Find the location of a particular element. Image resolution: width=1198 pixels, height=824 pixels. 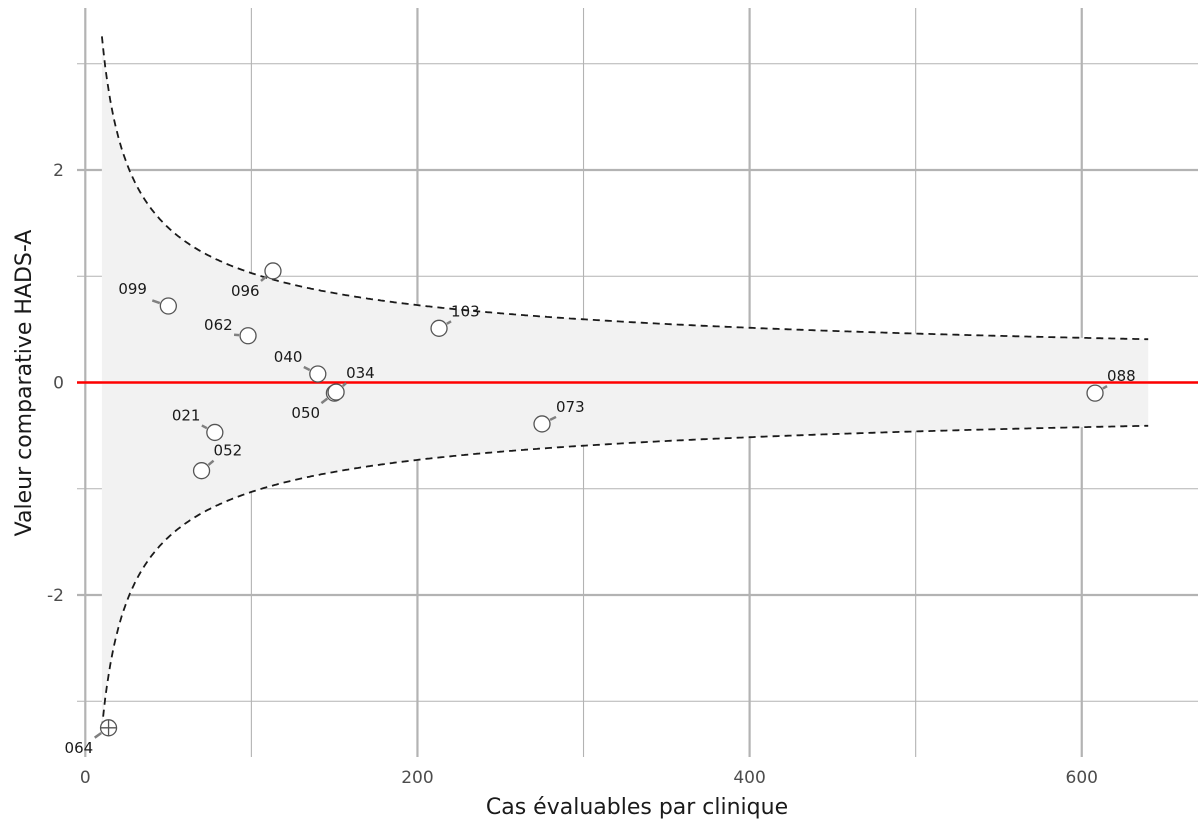

y-axis-title: Valeur comparative HADS-A is located at coordinates (24, 383).